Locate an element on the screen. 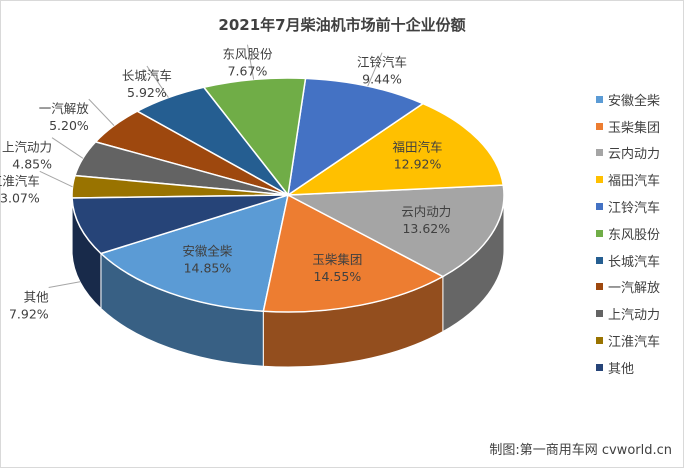 The image size is (684, 468). legend-item: 其他 is located at coordinates (639, 367).